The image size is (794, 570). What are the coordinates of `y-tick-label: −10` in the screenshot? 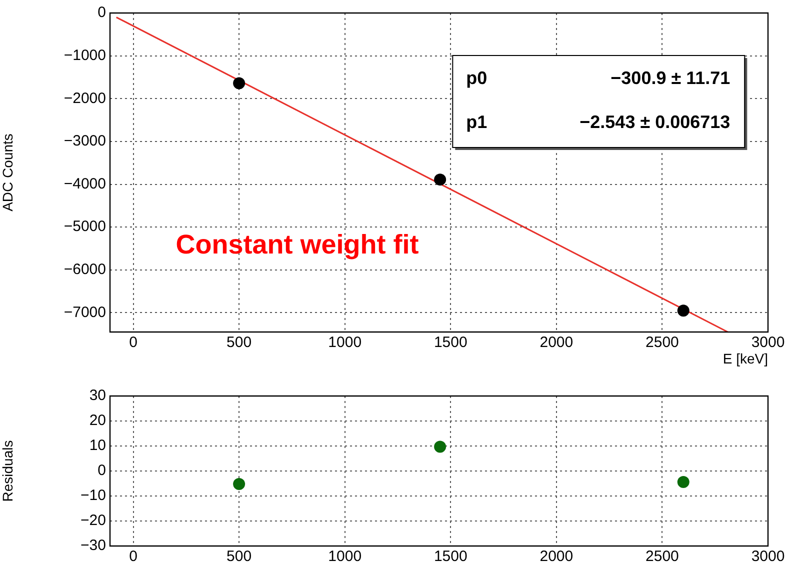 It's located at (93, 495).